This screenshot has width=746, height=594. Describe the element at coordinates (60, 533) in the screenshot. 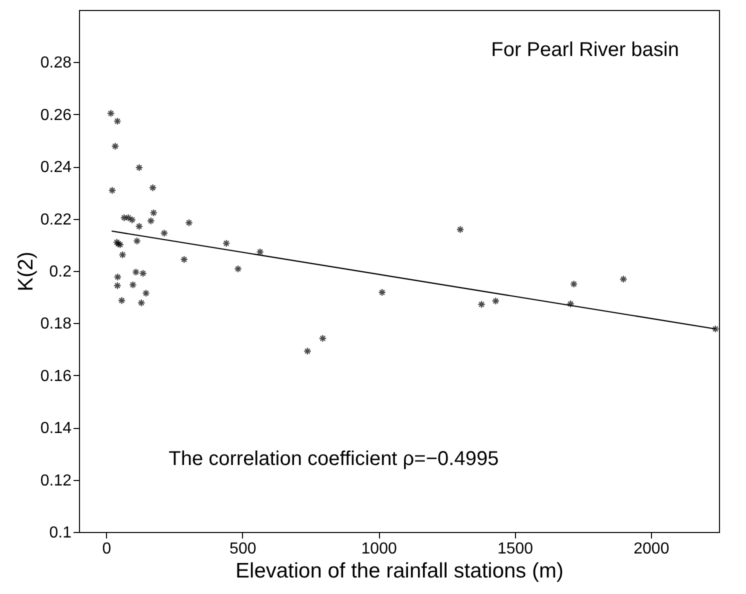

I see `y-tick-label: 0.1` at that location.